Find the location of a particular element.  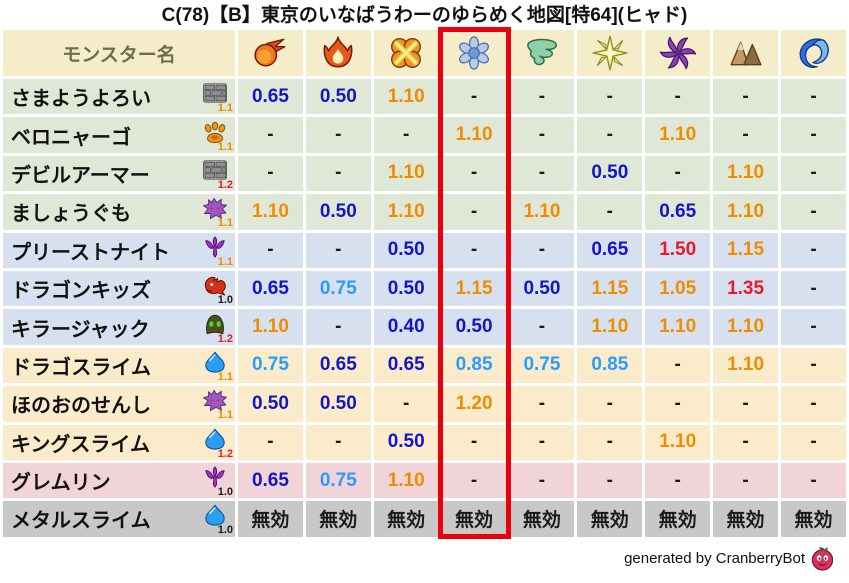

monster-name-cell: デビルアーマー 1.2 is located at coordinates (119, 173).